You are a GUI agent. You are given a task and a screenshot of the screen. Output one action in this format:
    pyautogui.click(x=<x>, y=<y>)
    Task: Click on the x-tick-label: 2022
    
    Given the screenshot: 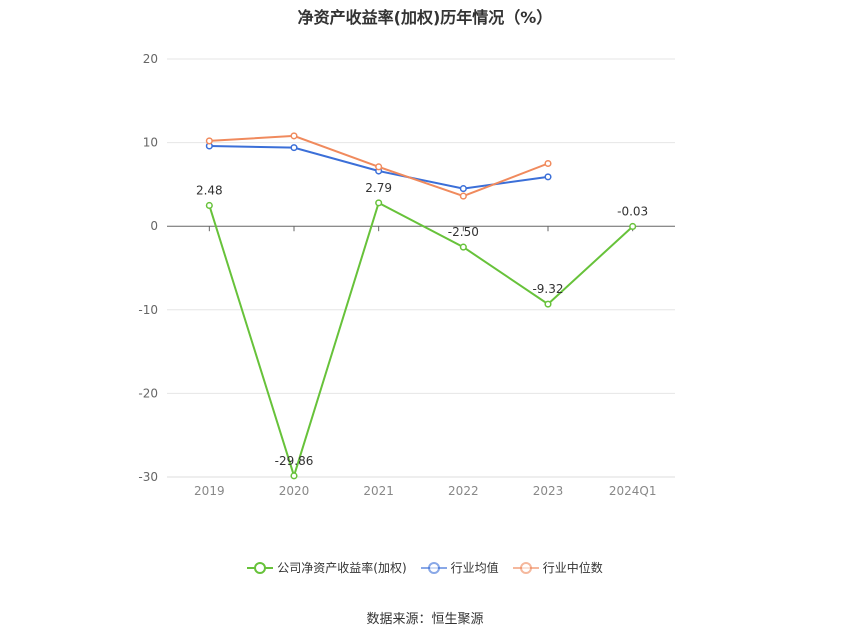 What is the action you would take?
    pyautogui.click(x=463, y=491)
    